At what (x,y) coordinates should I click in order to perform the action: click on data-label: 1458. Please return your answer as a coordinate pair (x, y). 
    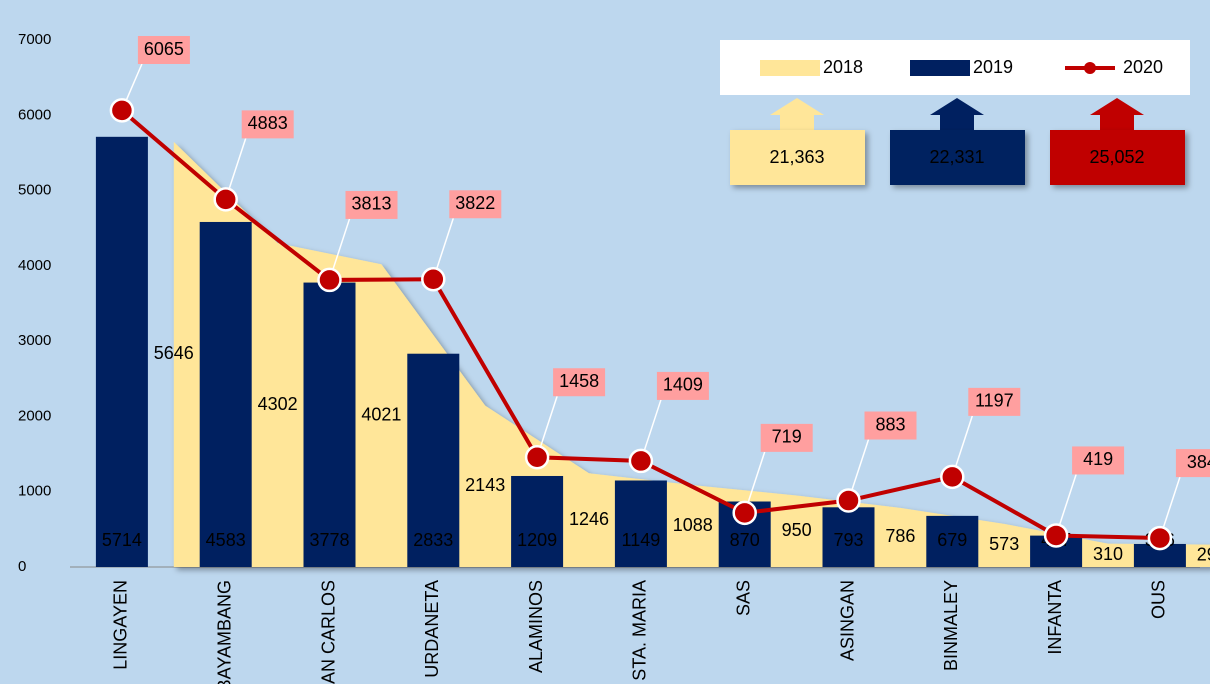
    Looking at the image, I should click on (579, 381).